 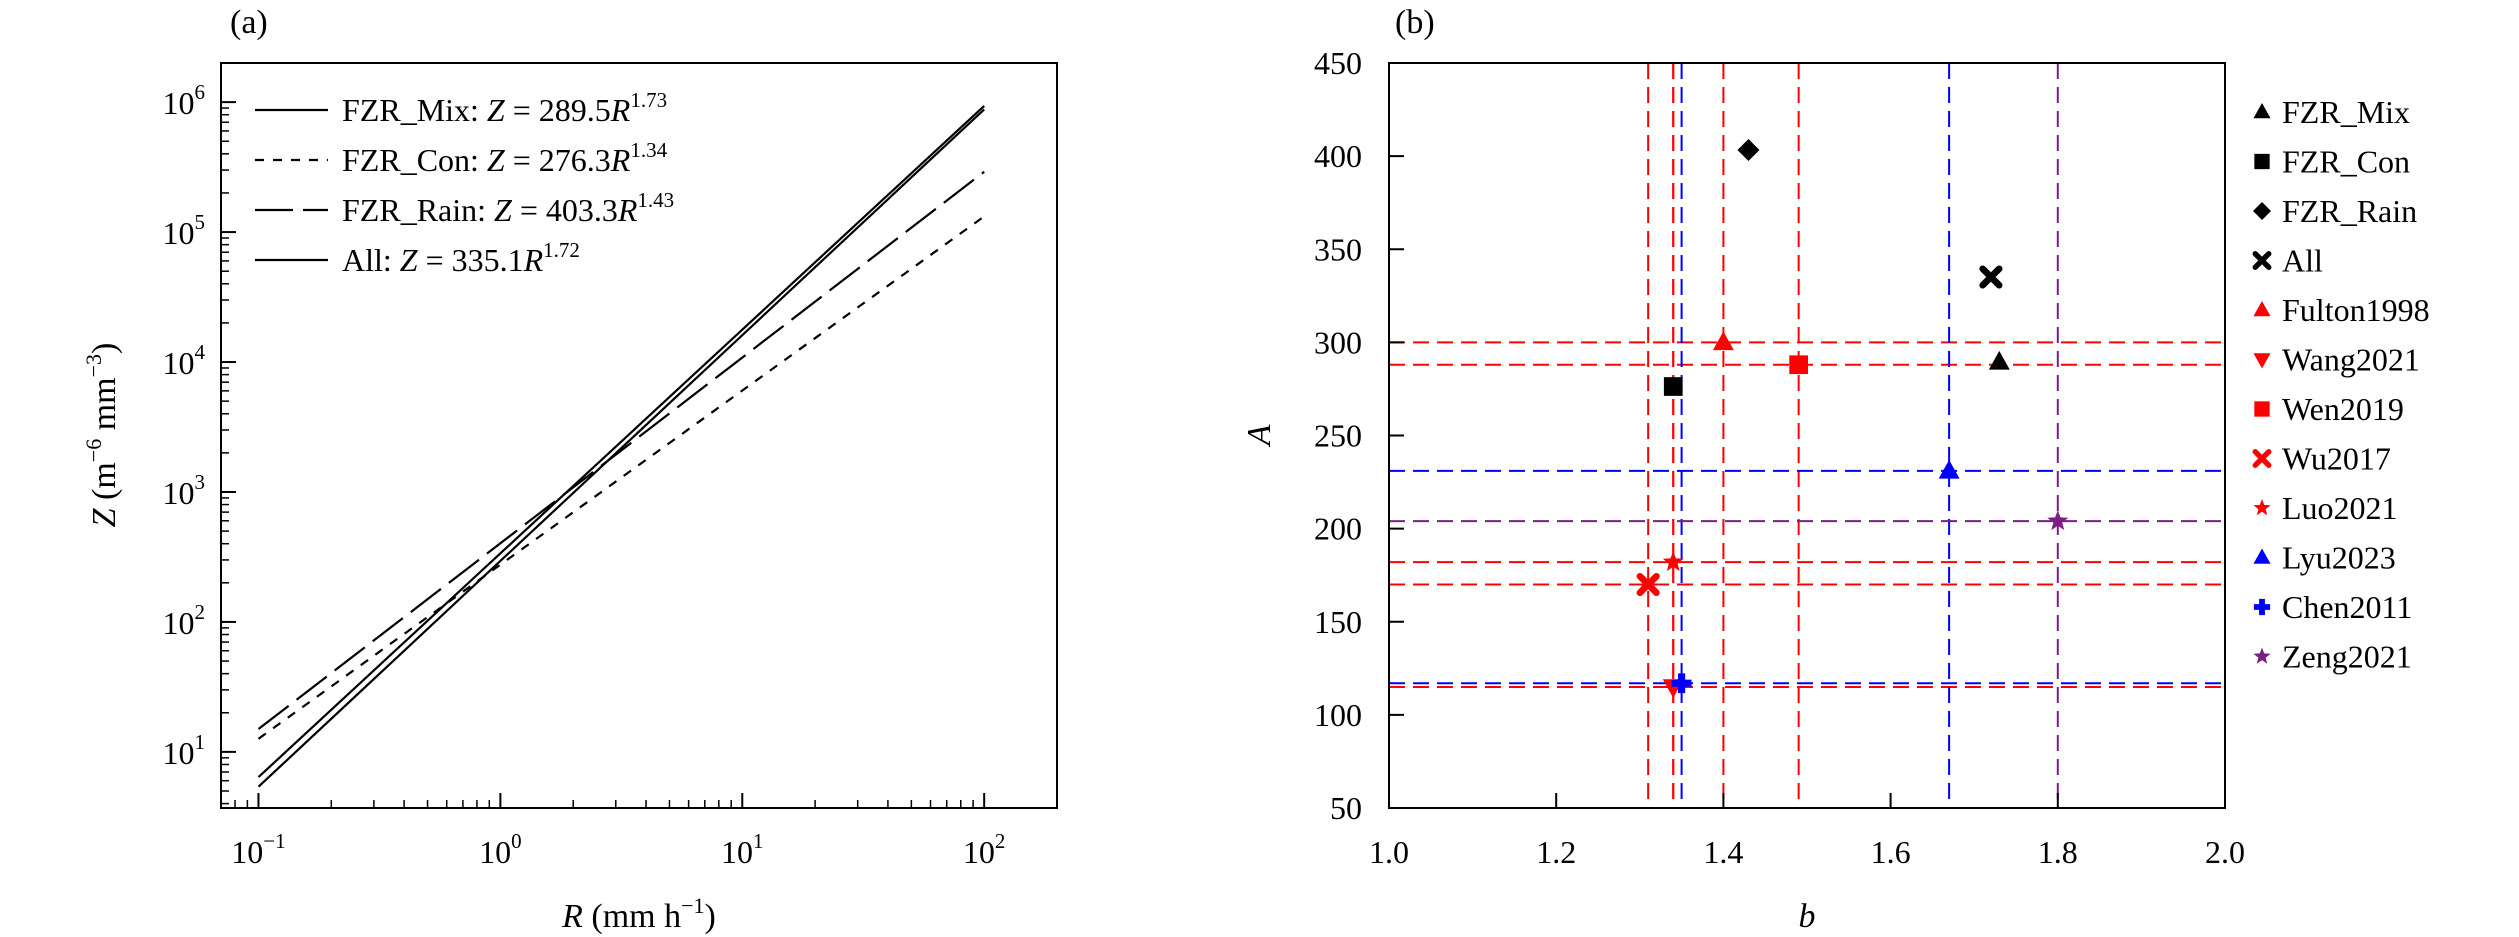 I want to click on y-axis-title: A, so click(x=1259, y=435).